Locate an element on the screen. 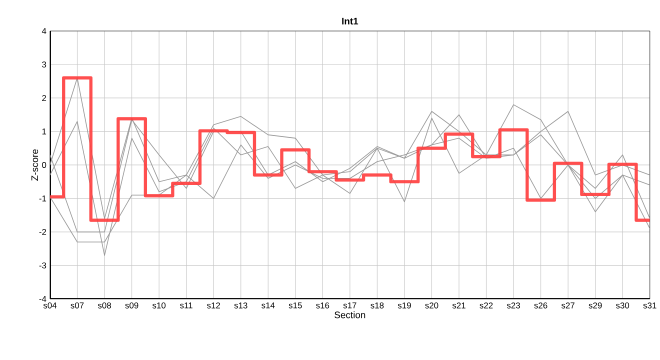 The image size is (660, 360). x-tick-label: s18 is located at coordinates (377, 305).